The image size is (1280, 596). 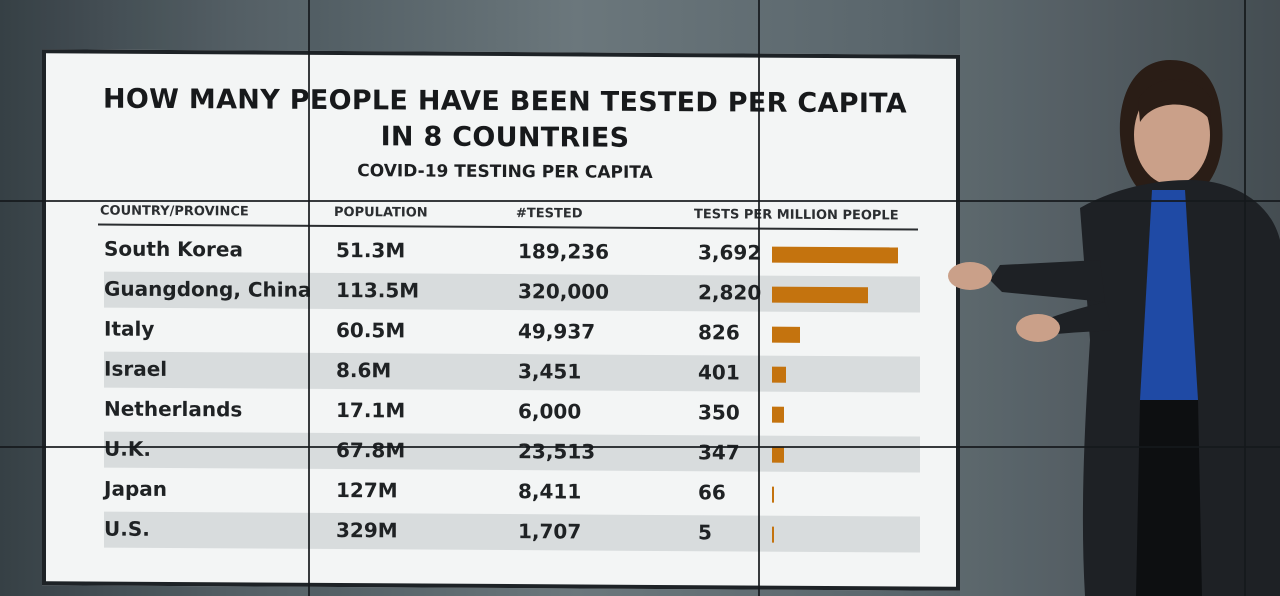 I want to click on header-tests-per-million: TESTS PER MILLION PEOPLE, so click(x=796, y=215).